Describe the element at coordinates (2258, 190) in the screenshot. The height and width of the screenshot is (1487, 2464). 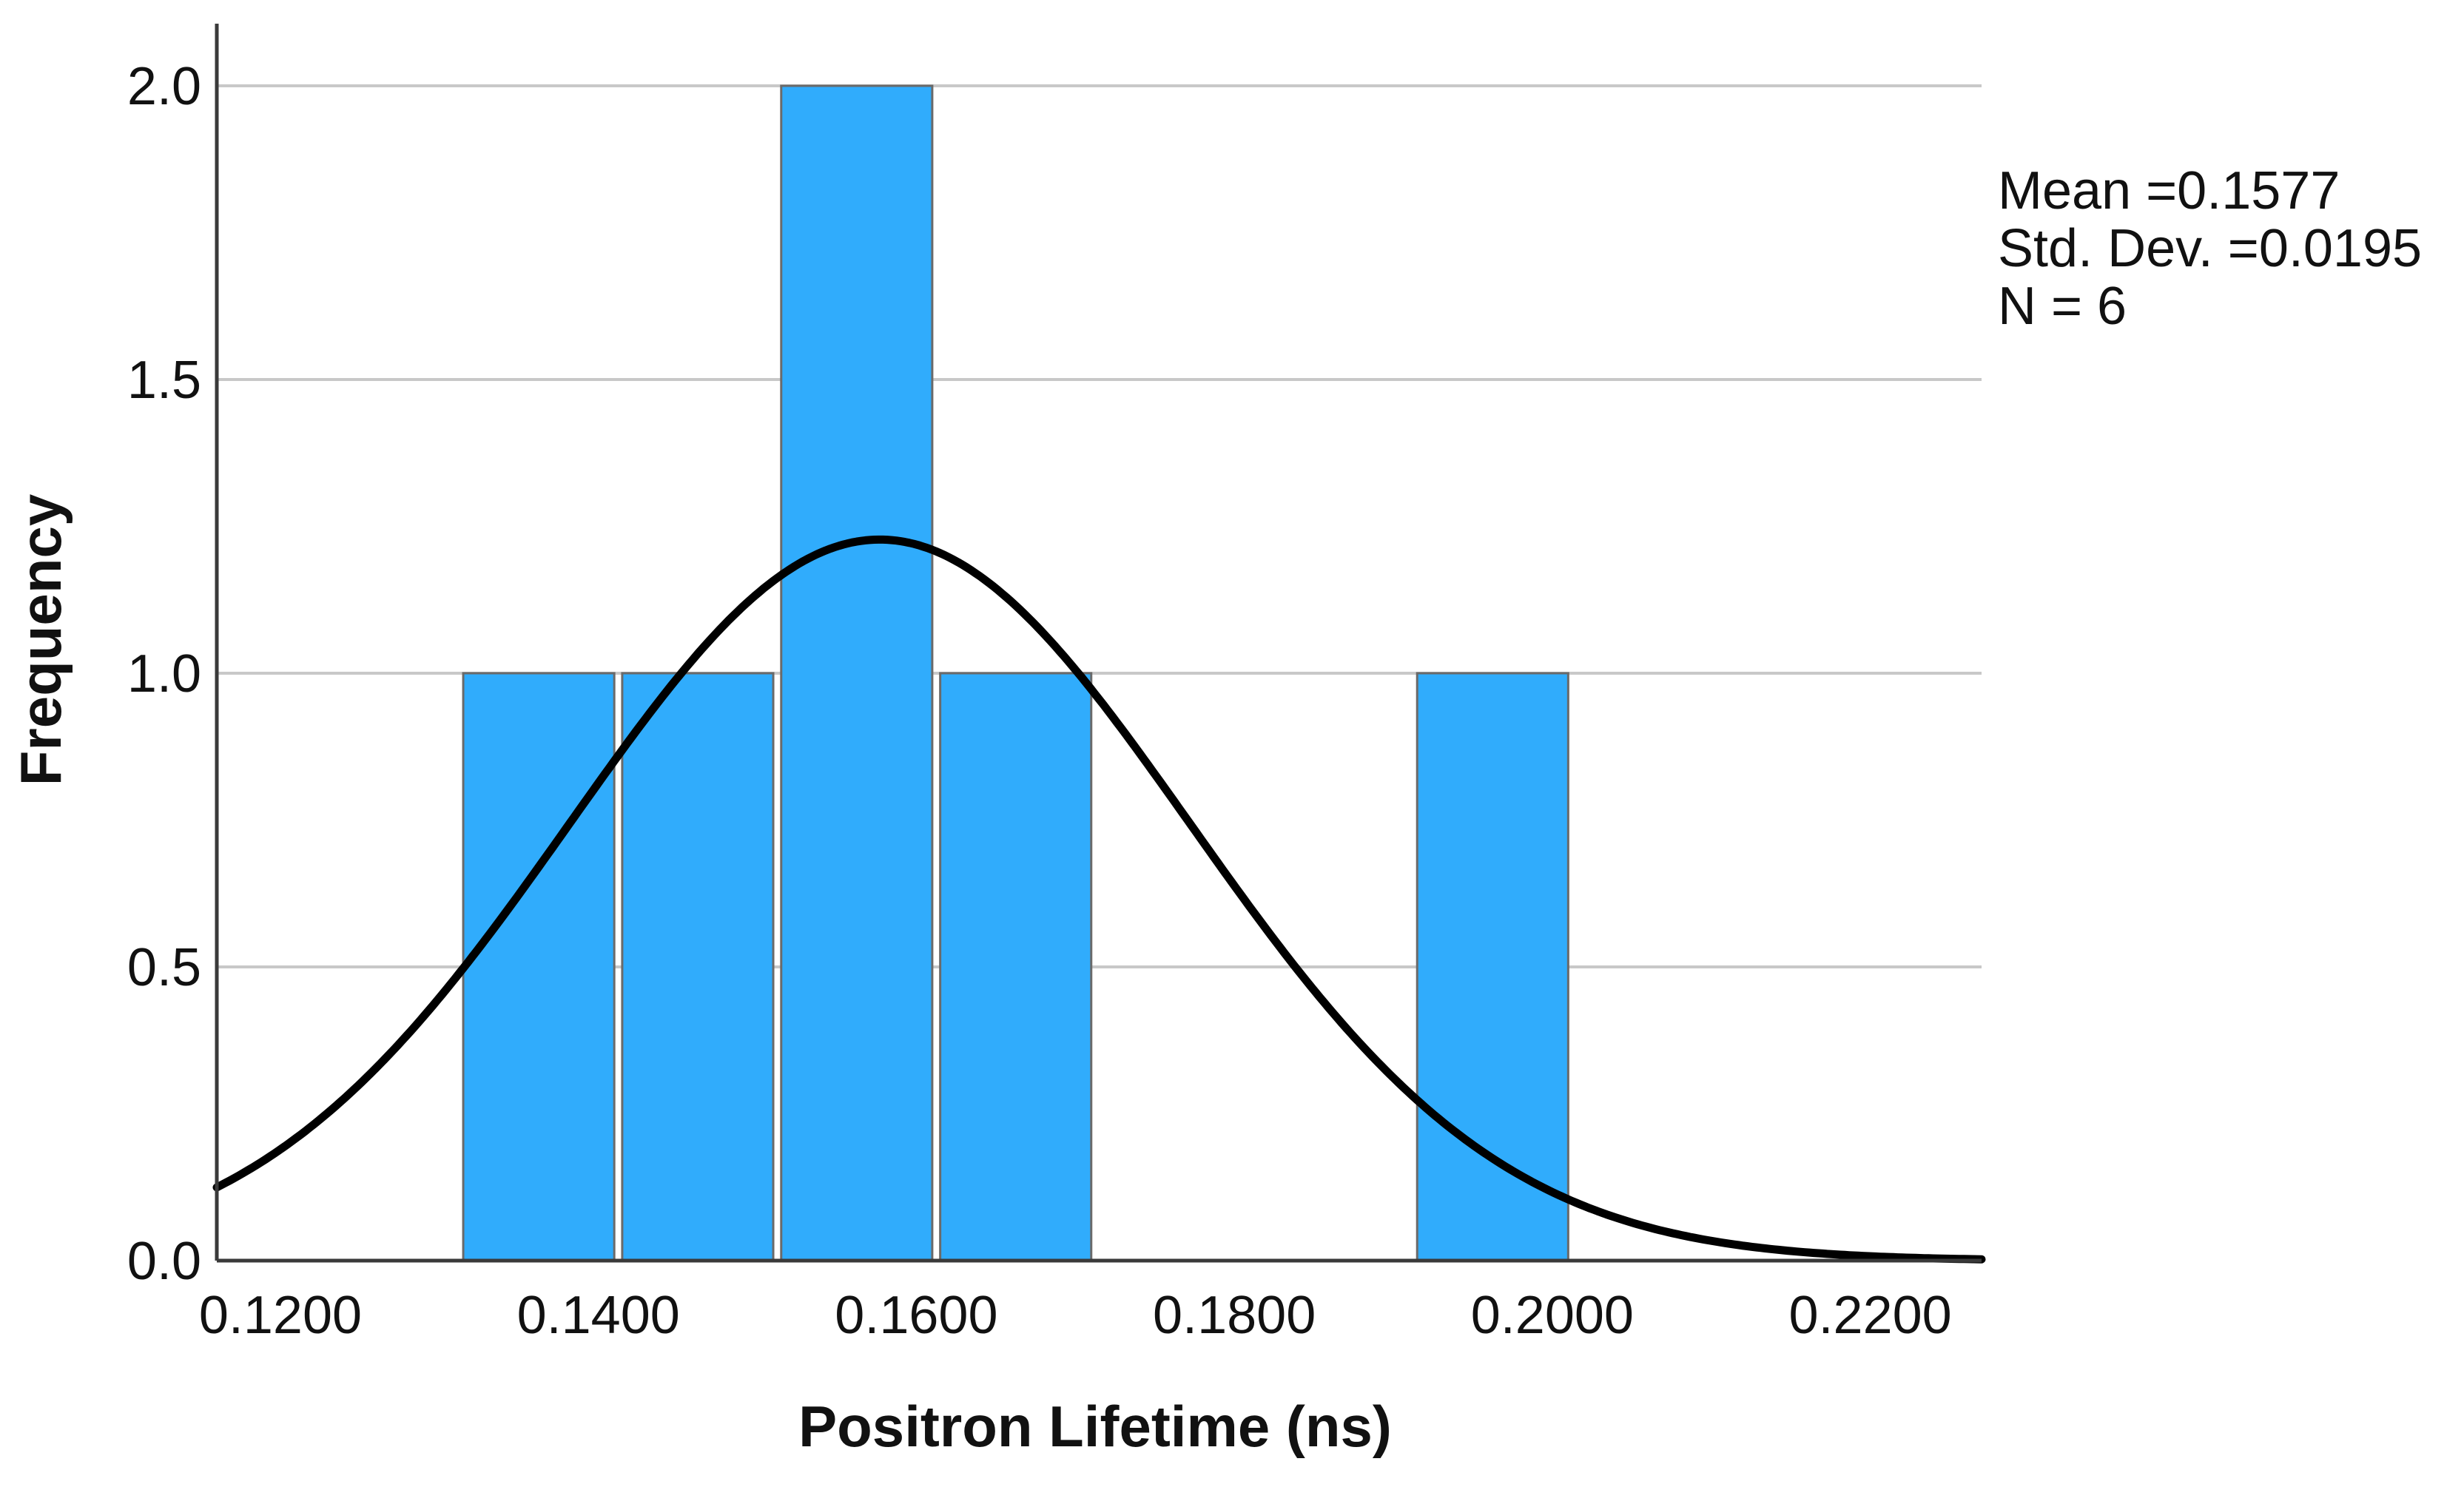
I see `stats-mean-value: 0.1577` at that location.